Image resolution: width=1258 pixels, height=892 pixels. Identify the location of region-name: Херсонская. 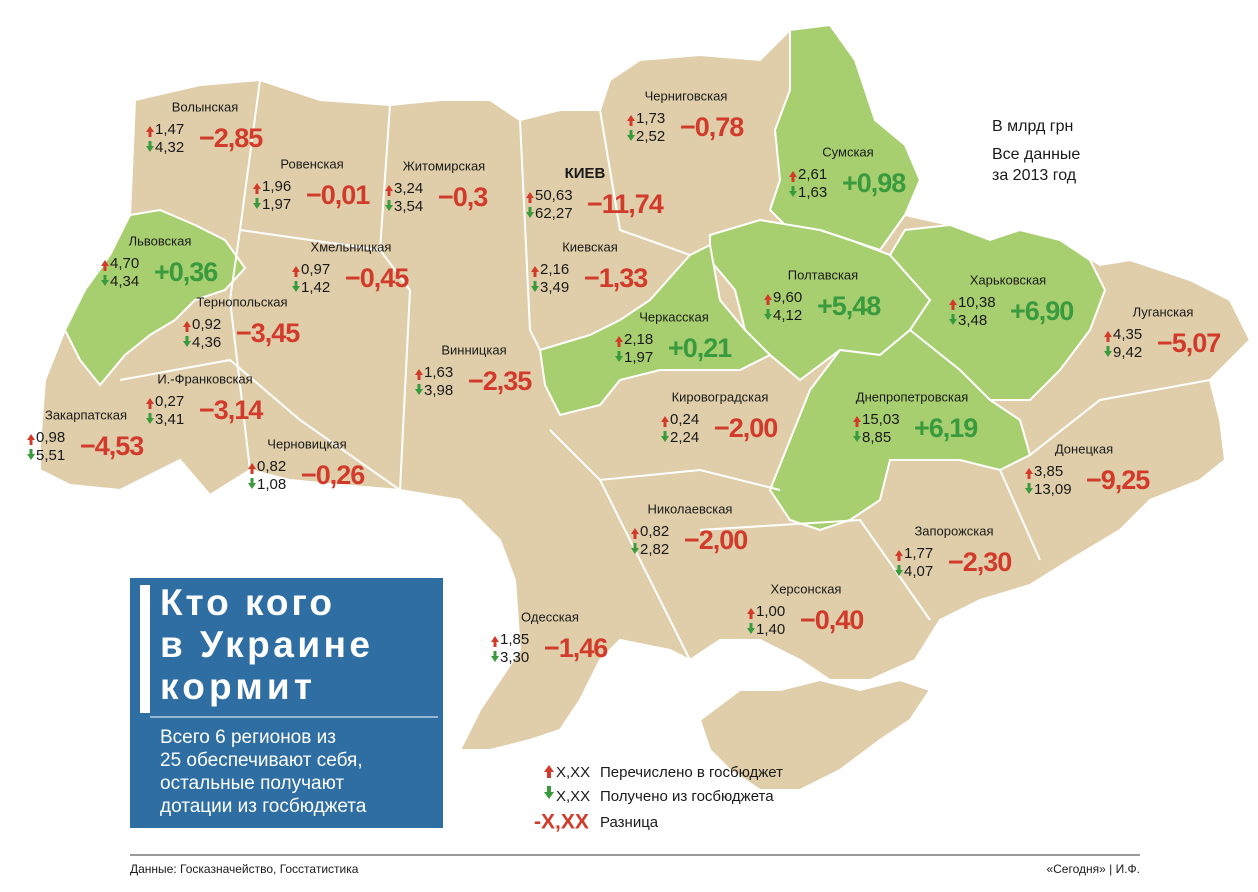
(806, 588).